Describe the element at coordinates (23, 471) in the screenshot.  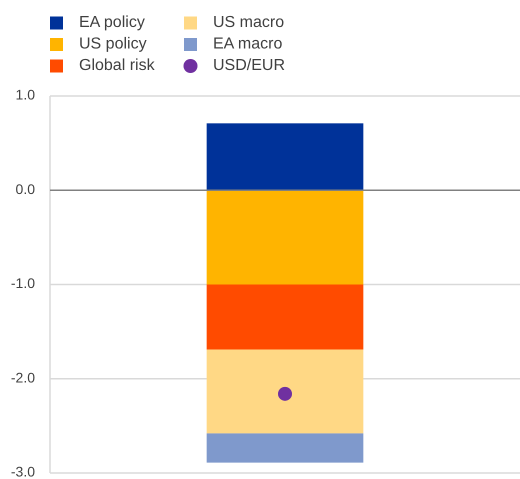
I see `y-tick-label: -3.0` at that location.